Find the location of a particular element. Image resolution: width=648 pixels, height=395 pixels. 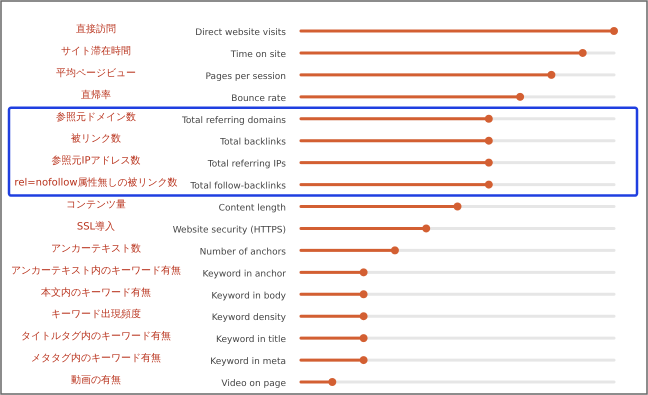

y-tick-label: Time on site is located at coordinates (258, 55).